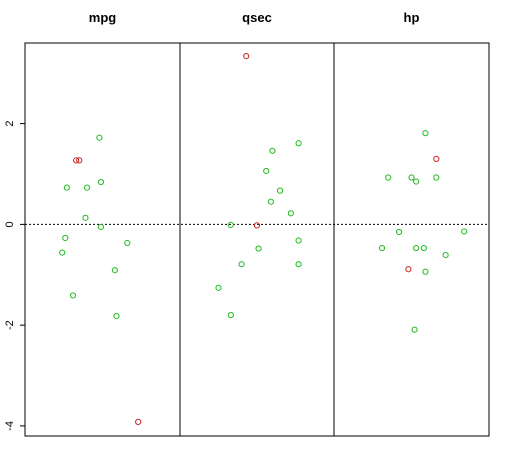 The width and height of the screenshot is (510, 463). Describe the element at coordinates (10, 224) in the screenshot. I see `y-tick-label: 0` at that location.